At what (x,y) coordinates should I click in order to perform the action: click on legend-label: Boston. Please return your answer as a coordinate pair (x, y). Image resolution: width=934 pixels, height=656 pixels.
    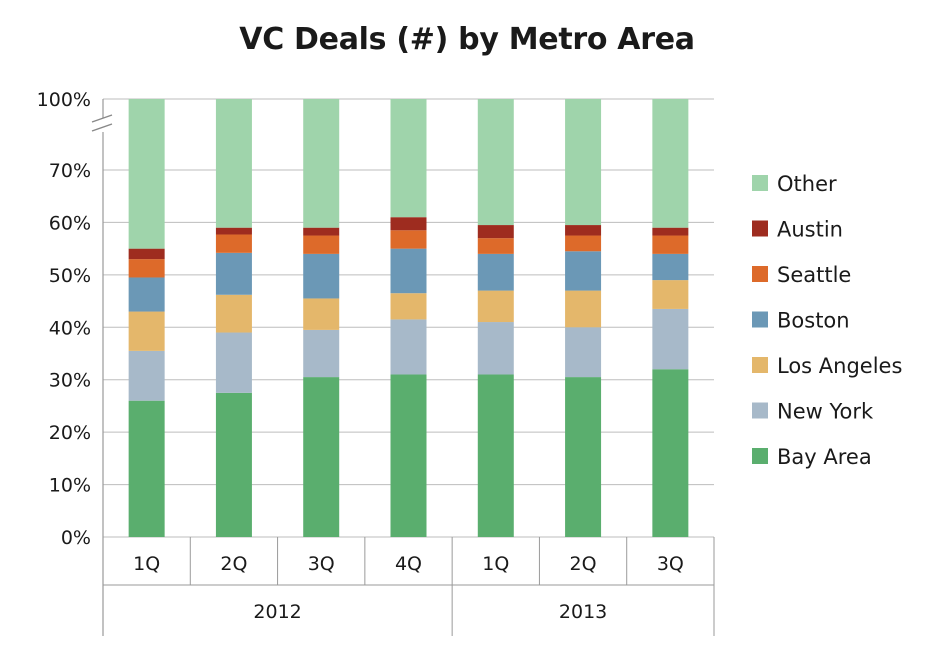
    Looking at the image, I should click on (813, 321).